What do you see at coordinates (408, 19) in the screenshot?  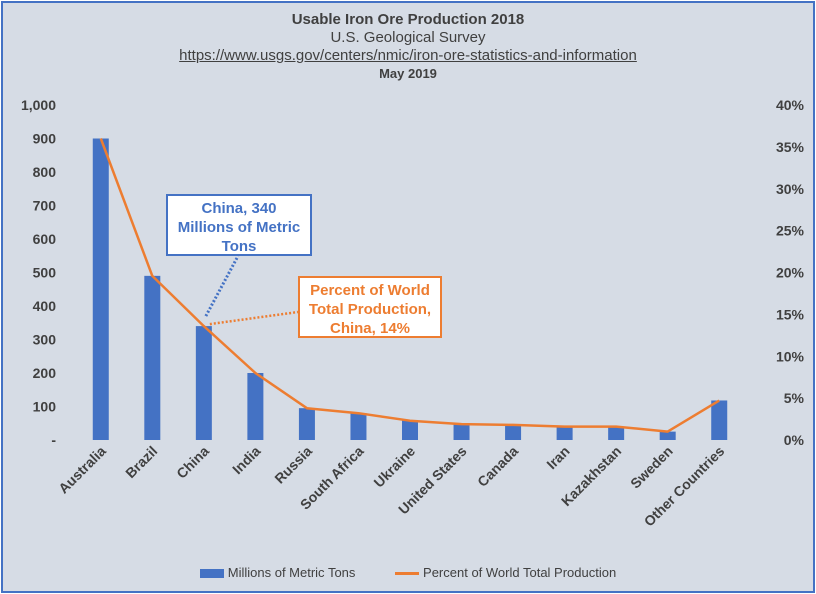 I see `chart-title: Usable Iron Ore Production 2018` at bounding box center [408, 19].